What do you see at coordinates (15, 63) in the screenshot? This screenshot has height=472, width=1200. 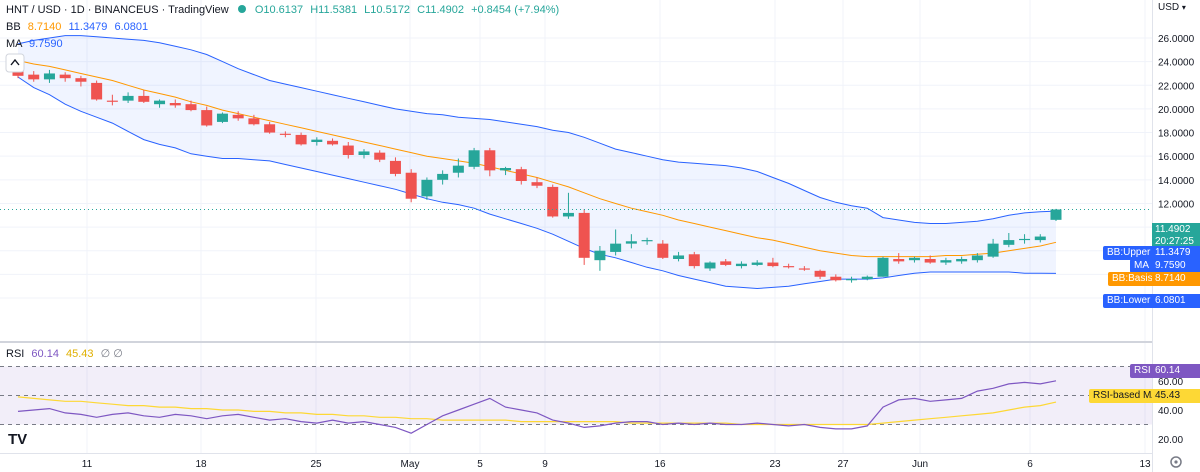 I see `collapse-arrow-button` at bounding box center [15, 63].